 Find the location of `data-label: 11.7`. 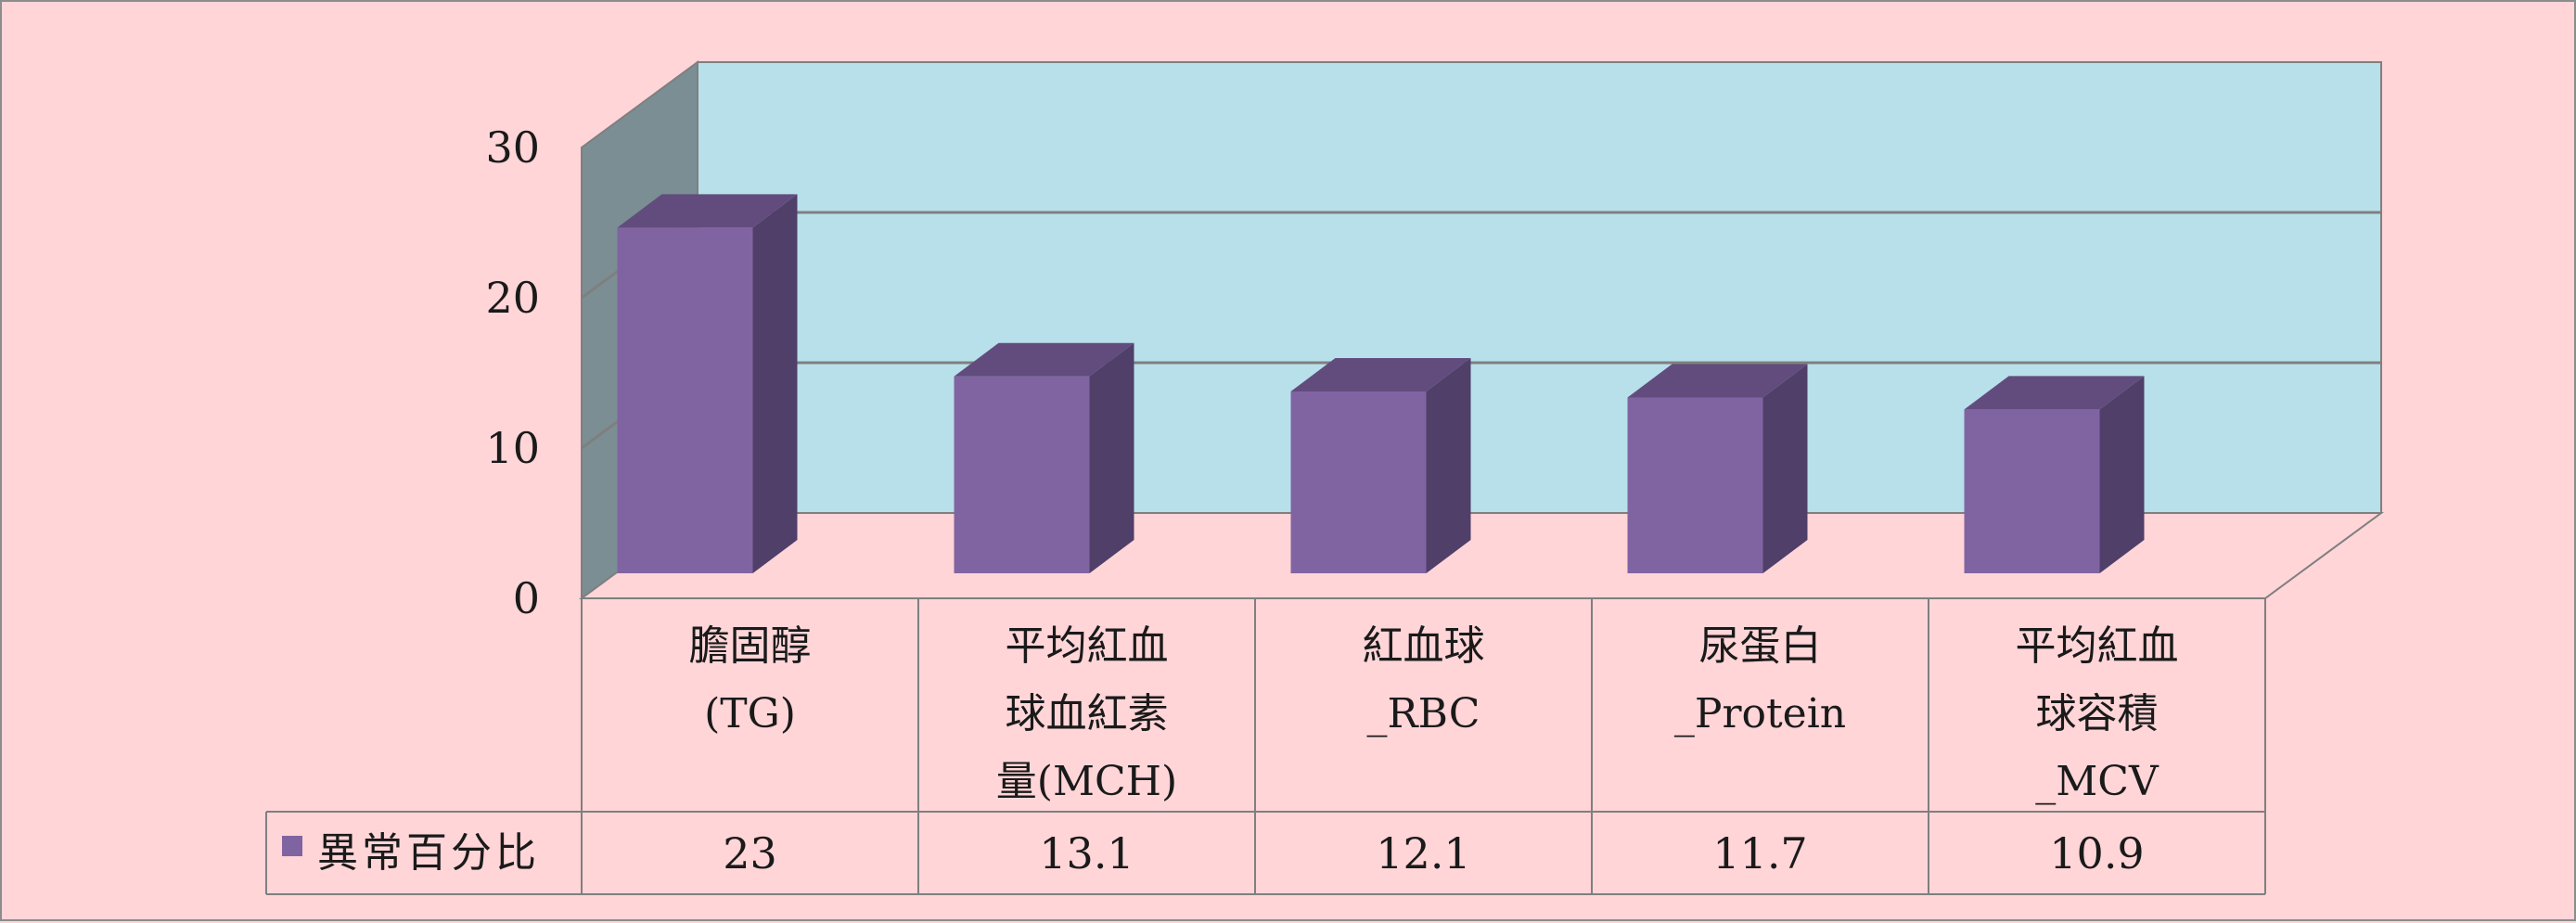

data-label: 11.7 is located at coordinates (1759, 853).